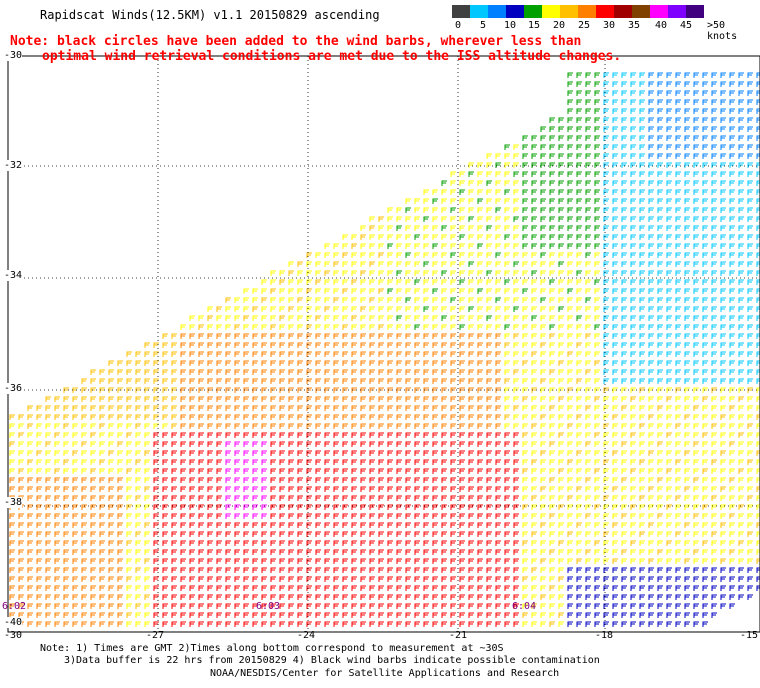 The width and height of the screenshot is (760, 688). I want to click on colorbar-label: 40, so click(661, 25).